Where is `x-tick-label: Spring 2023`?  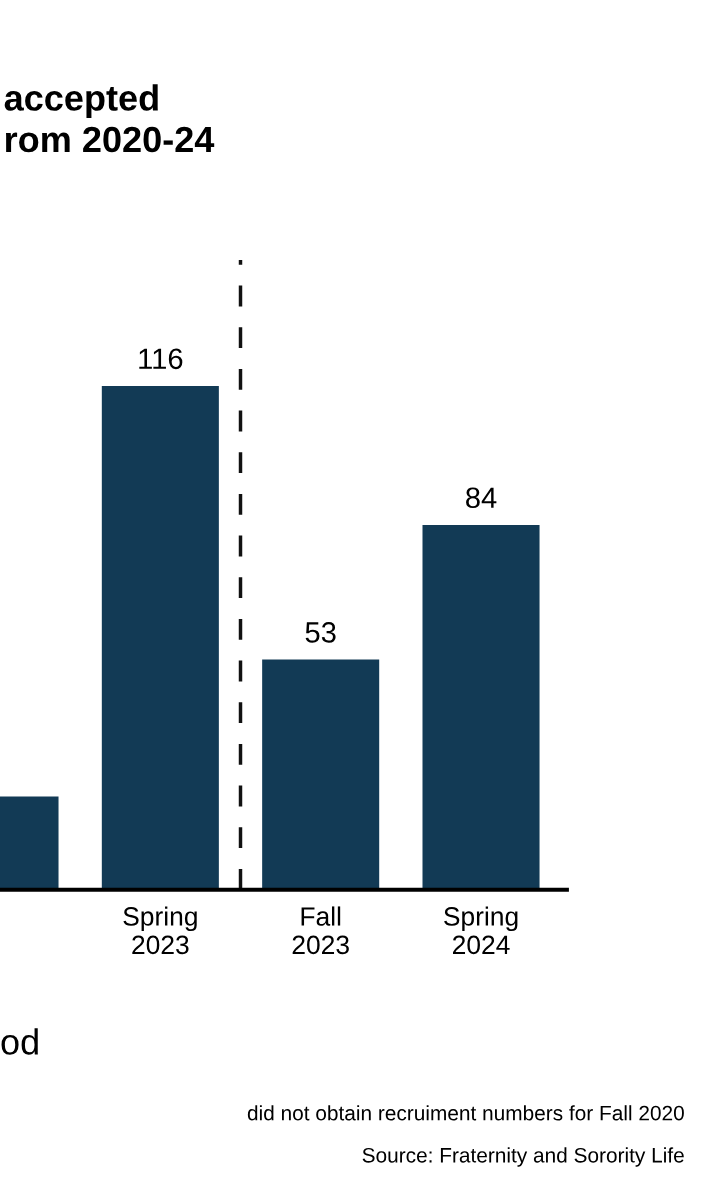
x-tick-label: Spring 2023 is located at coordinates (160, 930).